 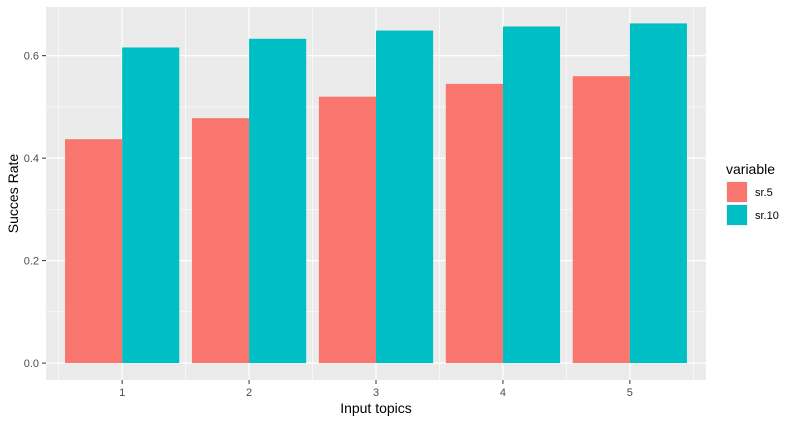 What do you see at coordinates (249, 393) in the screenshot?
I see `x-tick-label: 2` at bounding box center [249, 393].